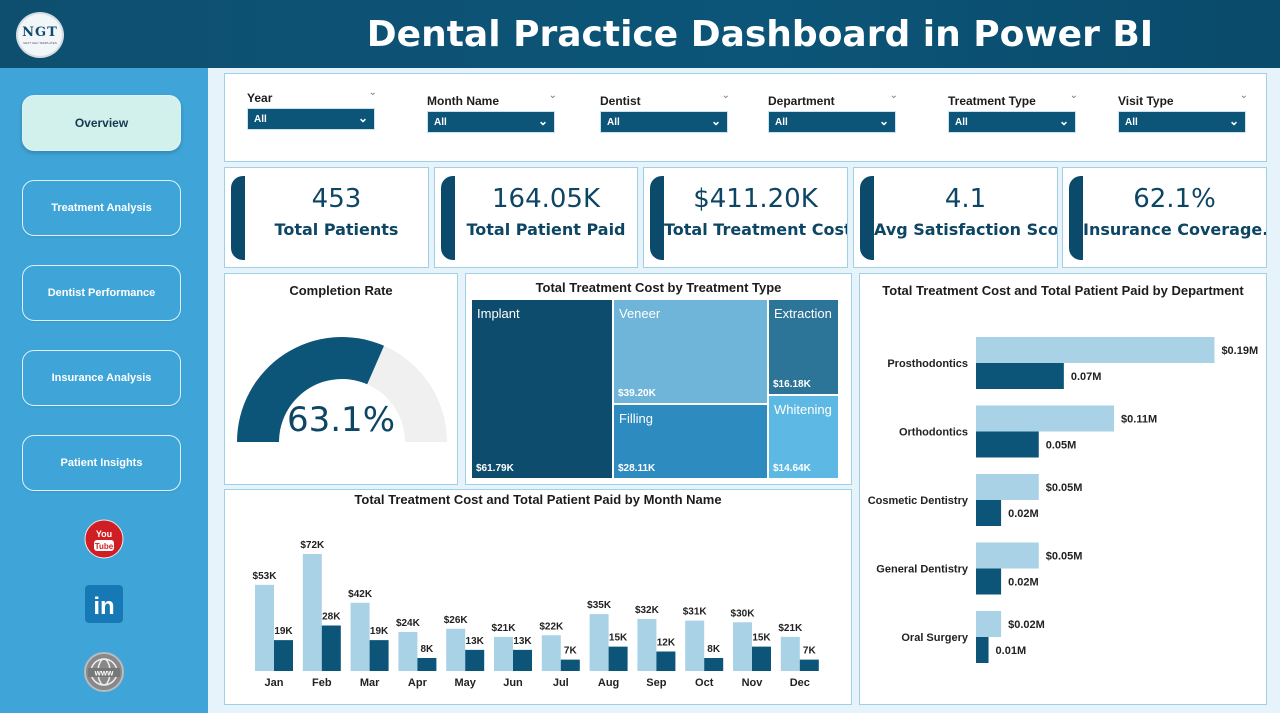 Image resolution: width=1280 pixels, height=713 pixels. I want to click on x-tick-label: Dec, so click(800, 683).